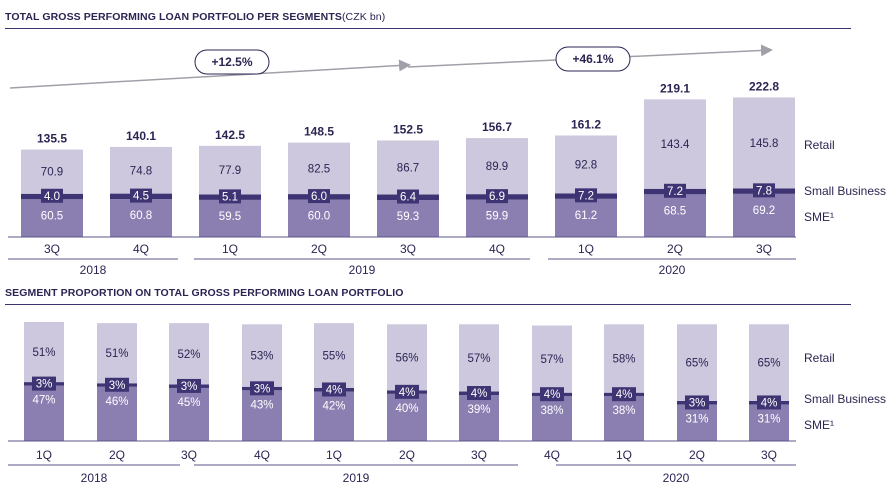 The height and width of the screenshot is (491, 896). I want to click on retail-value-label: 89.9, so click(497, 167).